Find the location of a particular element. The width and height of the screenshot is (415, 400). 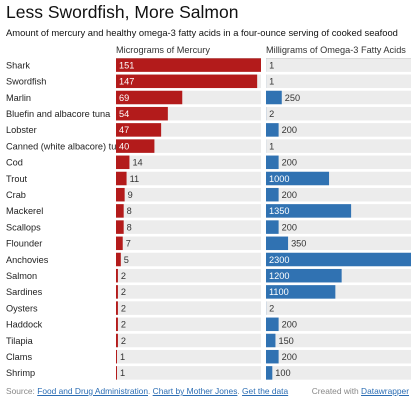

get-data-link: Get the data is located at coordinates (265, 391).